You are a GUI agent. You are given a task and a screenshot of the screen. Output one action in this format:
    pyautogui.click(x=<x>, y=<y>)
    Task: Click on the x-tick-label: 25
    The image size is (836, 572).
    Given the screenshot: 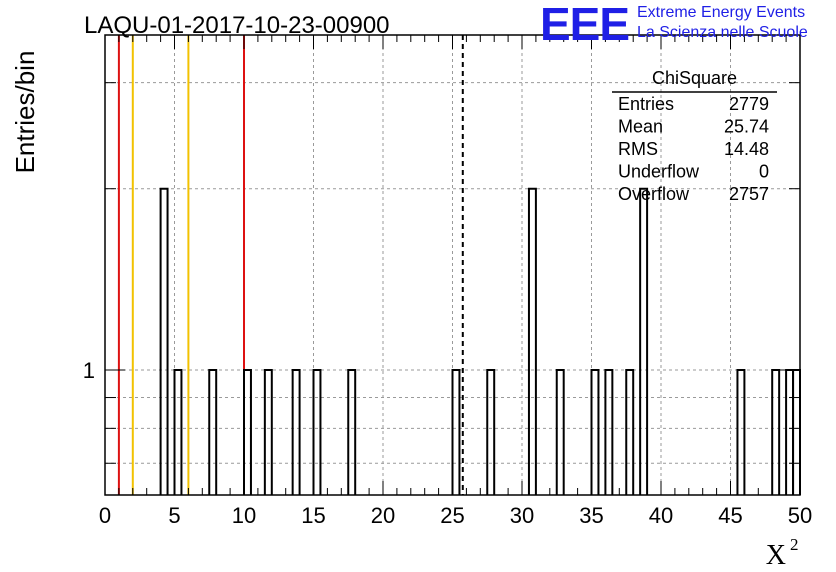 What is the action you would take?
    pyautogui.click(x=452, y=515)
    